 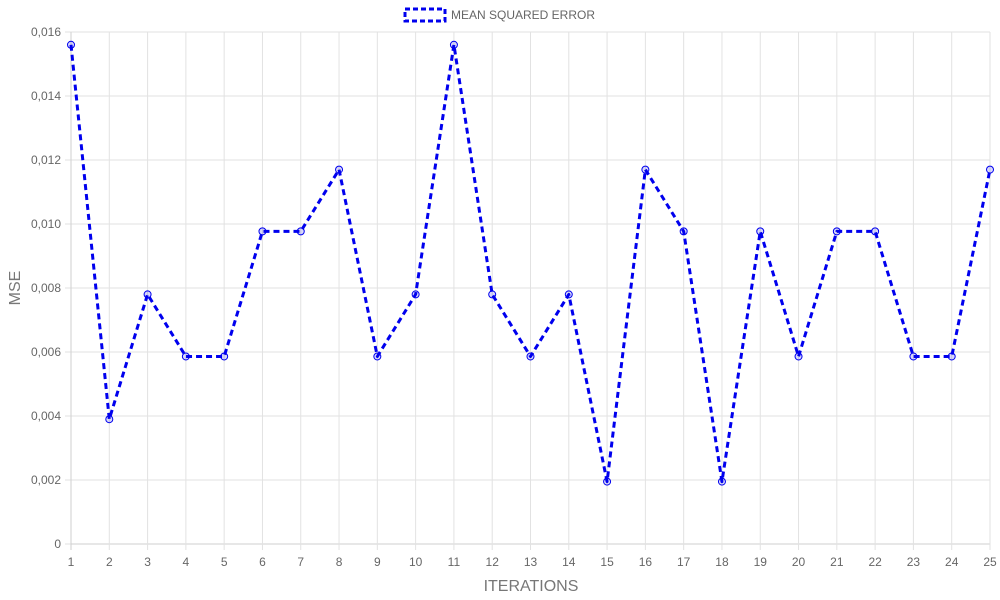 I want to click on x-tick-label: 21, so click(x=837, y=562).